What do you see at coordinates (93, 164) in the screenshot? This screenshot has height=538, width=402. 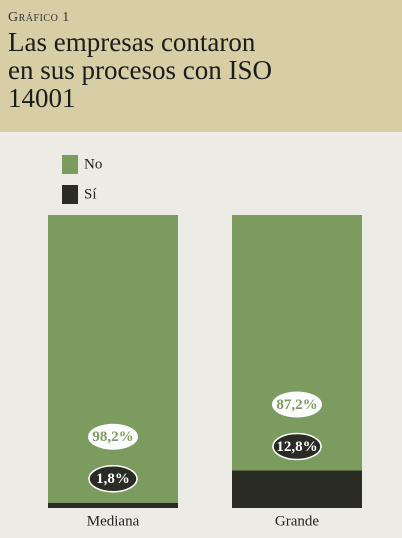 I see `legend-label: No` at bounding box center [93, 164].